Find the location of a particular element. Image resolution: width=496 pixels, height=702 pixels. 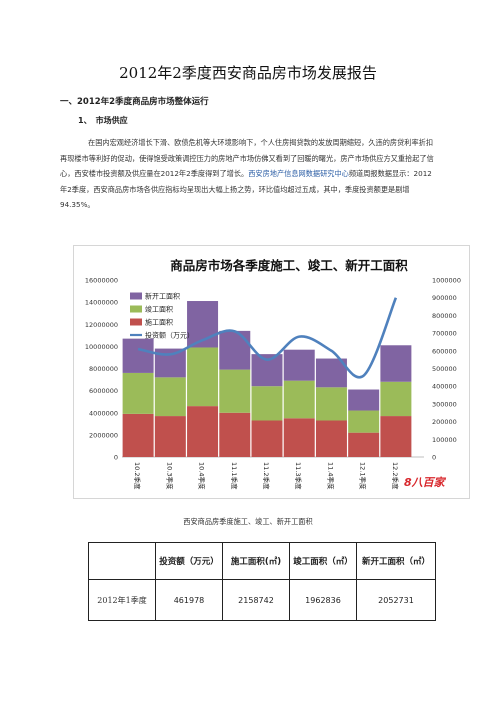

paragraph-text-5: 94.35%。 is located at coordinates (77, 205).